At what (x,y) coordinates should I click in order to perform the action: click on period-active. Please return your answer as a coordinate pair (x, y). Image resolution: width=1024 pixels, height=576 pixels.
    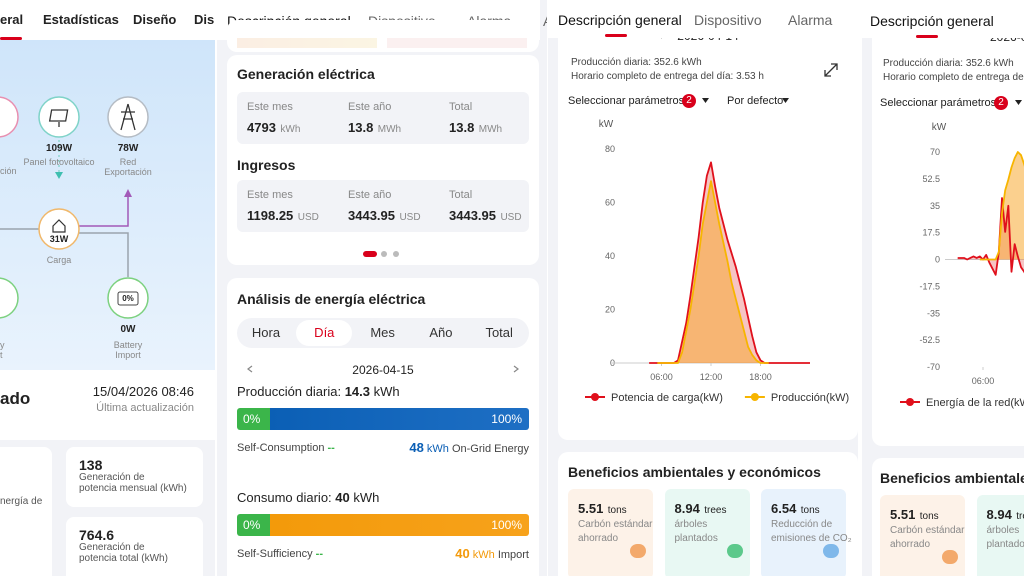
    Looking at the image, I should click on (324, 333).